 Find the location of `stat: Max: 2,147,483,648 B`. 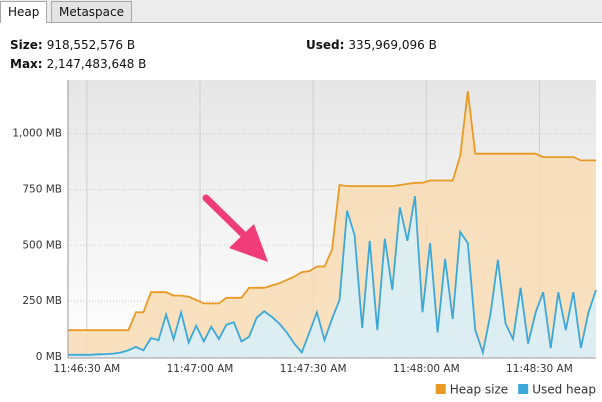

stat: Max: 2,147,483,648 B is located at coordinates (78, 64).